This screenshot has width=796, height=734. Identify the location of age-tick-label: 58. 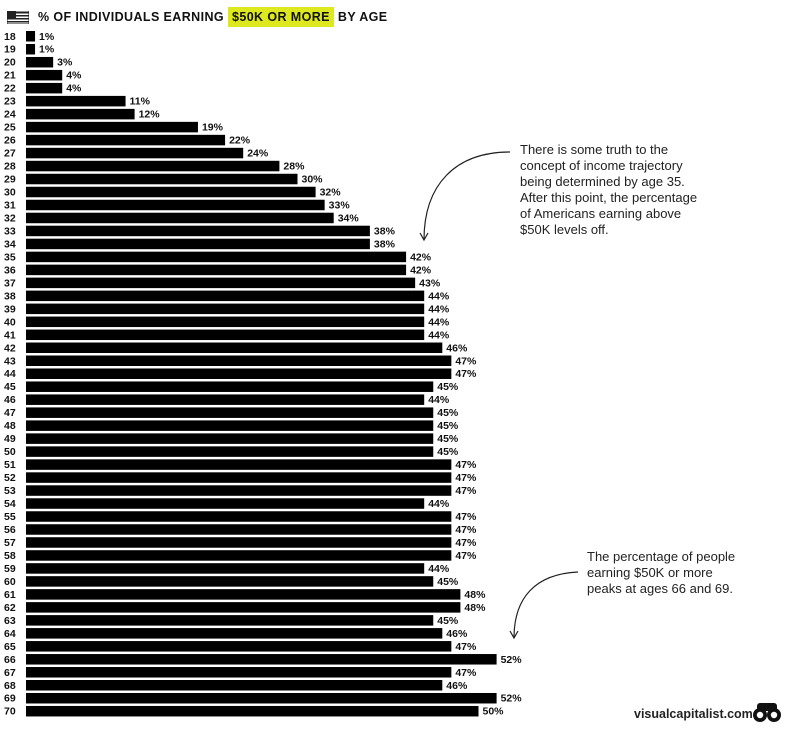
(10, 556).